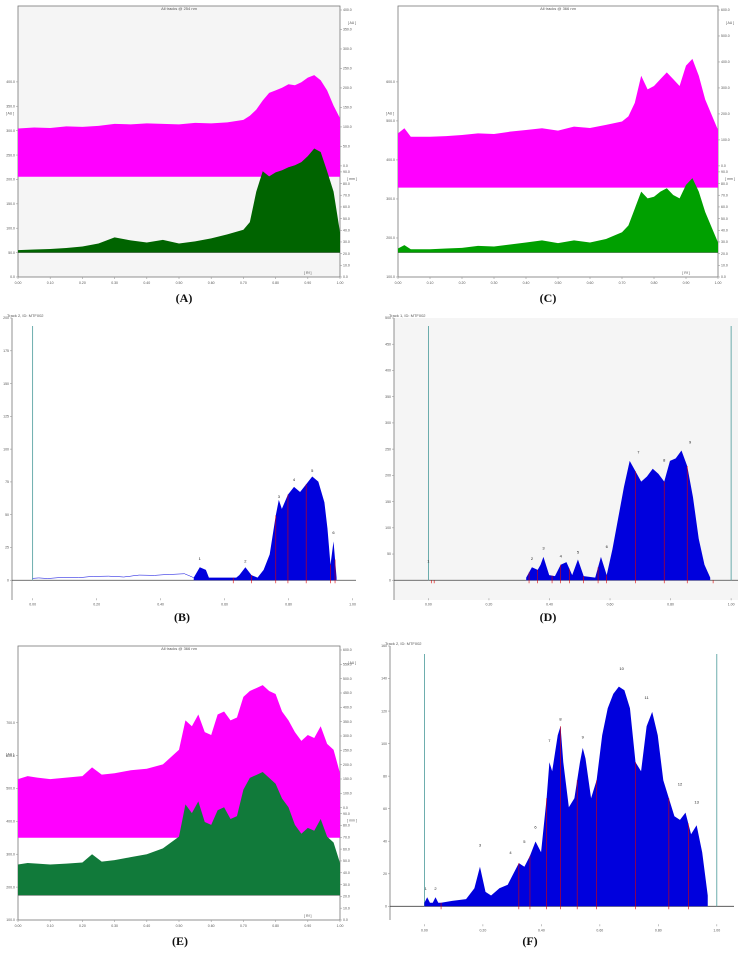 Image resolution: width=738 pixels, height=959 pixels. What do you see at coordinates (346, 849) in the screenshot?
I see `right-tick-bottom-label: 60.0` at bounding box center [346, 849].